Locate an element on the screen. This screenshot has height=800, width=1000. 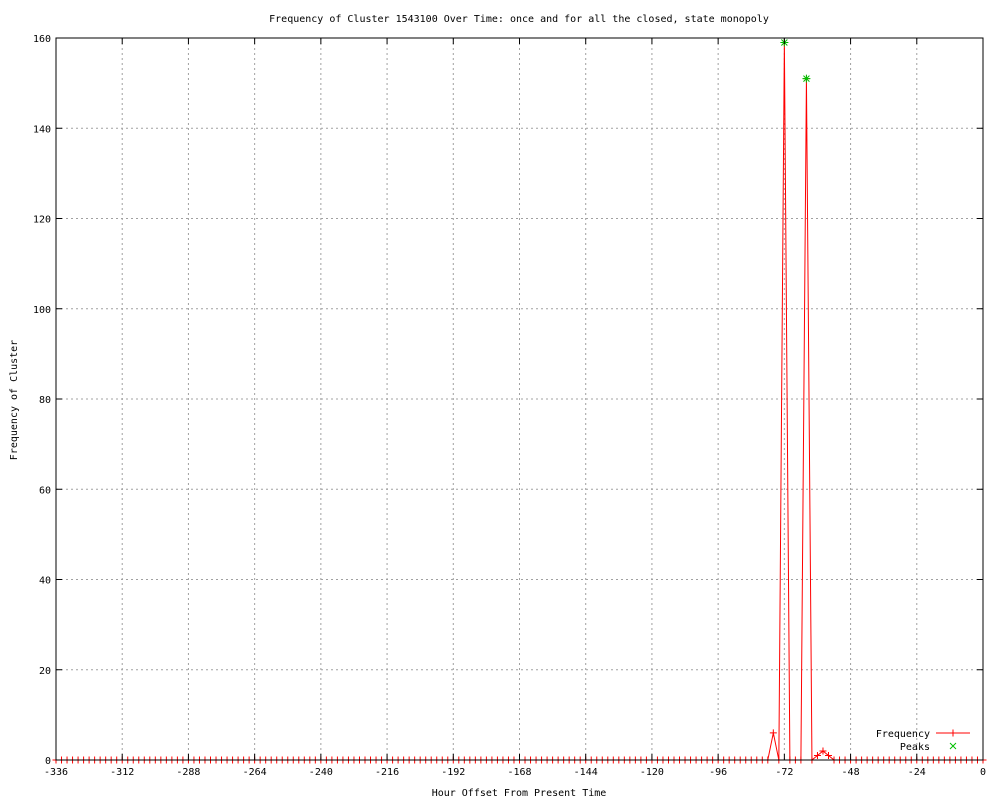
x-axis-label: Hour Offset From Present Time is located at coordinates (519, 793).